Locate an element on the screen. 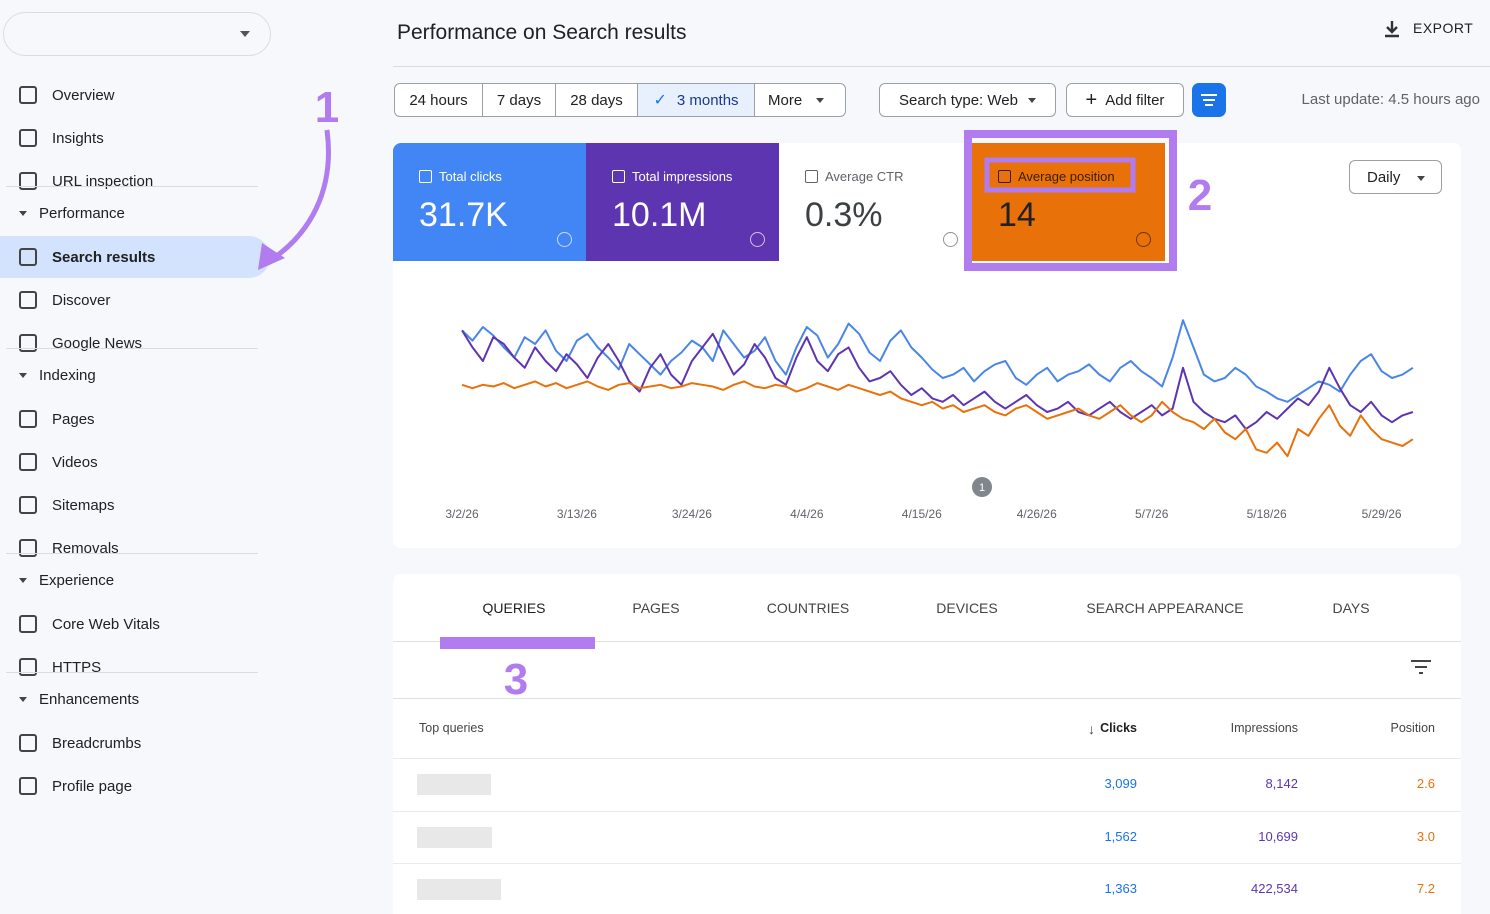 This screenshot has height=914, width=1490. table-cell: 422,534 is located at coordinates (1274, 888).